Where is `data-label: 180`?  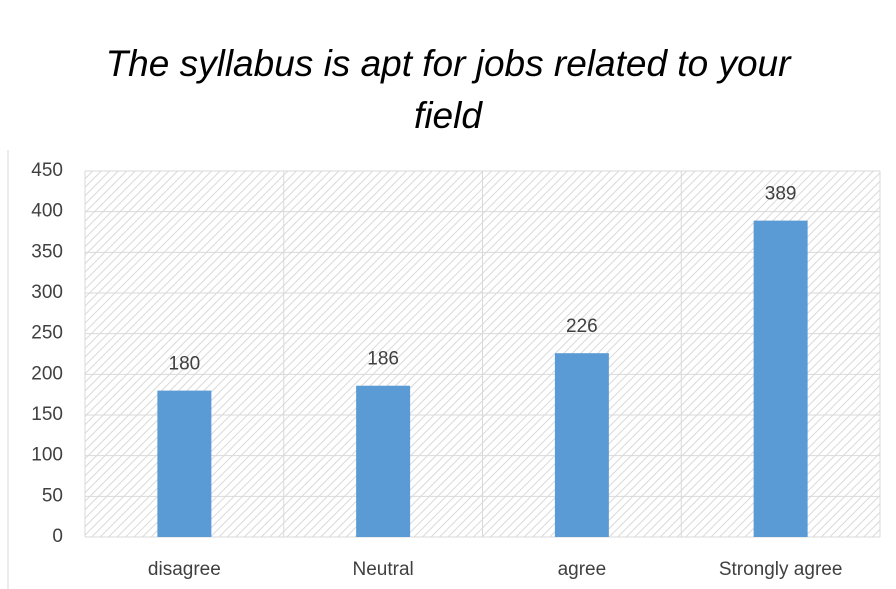 data-label: 180 is located at coordinates (185, 364).